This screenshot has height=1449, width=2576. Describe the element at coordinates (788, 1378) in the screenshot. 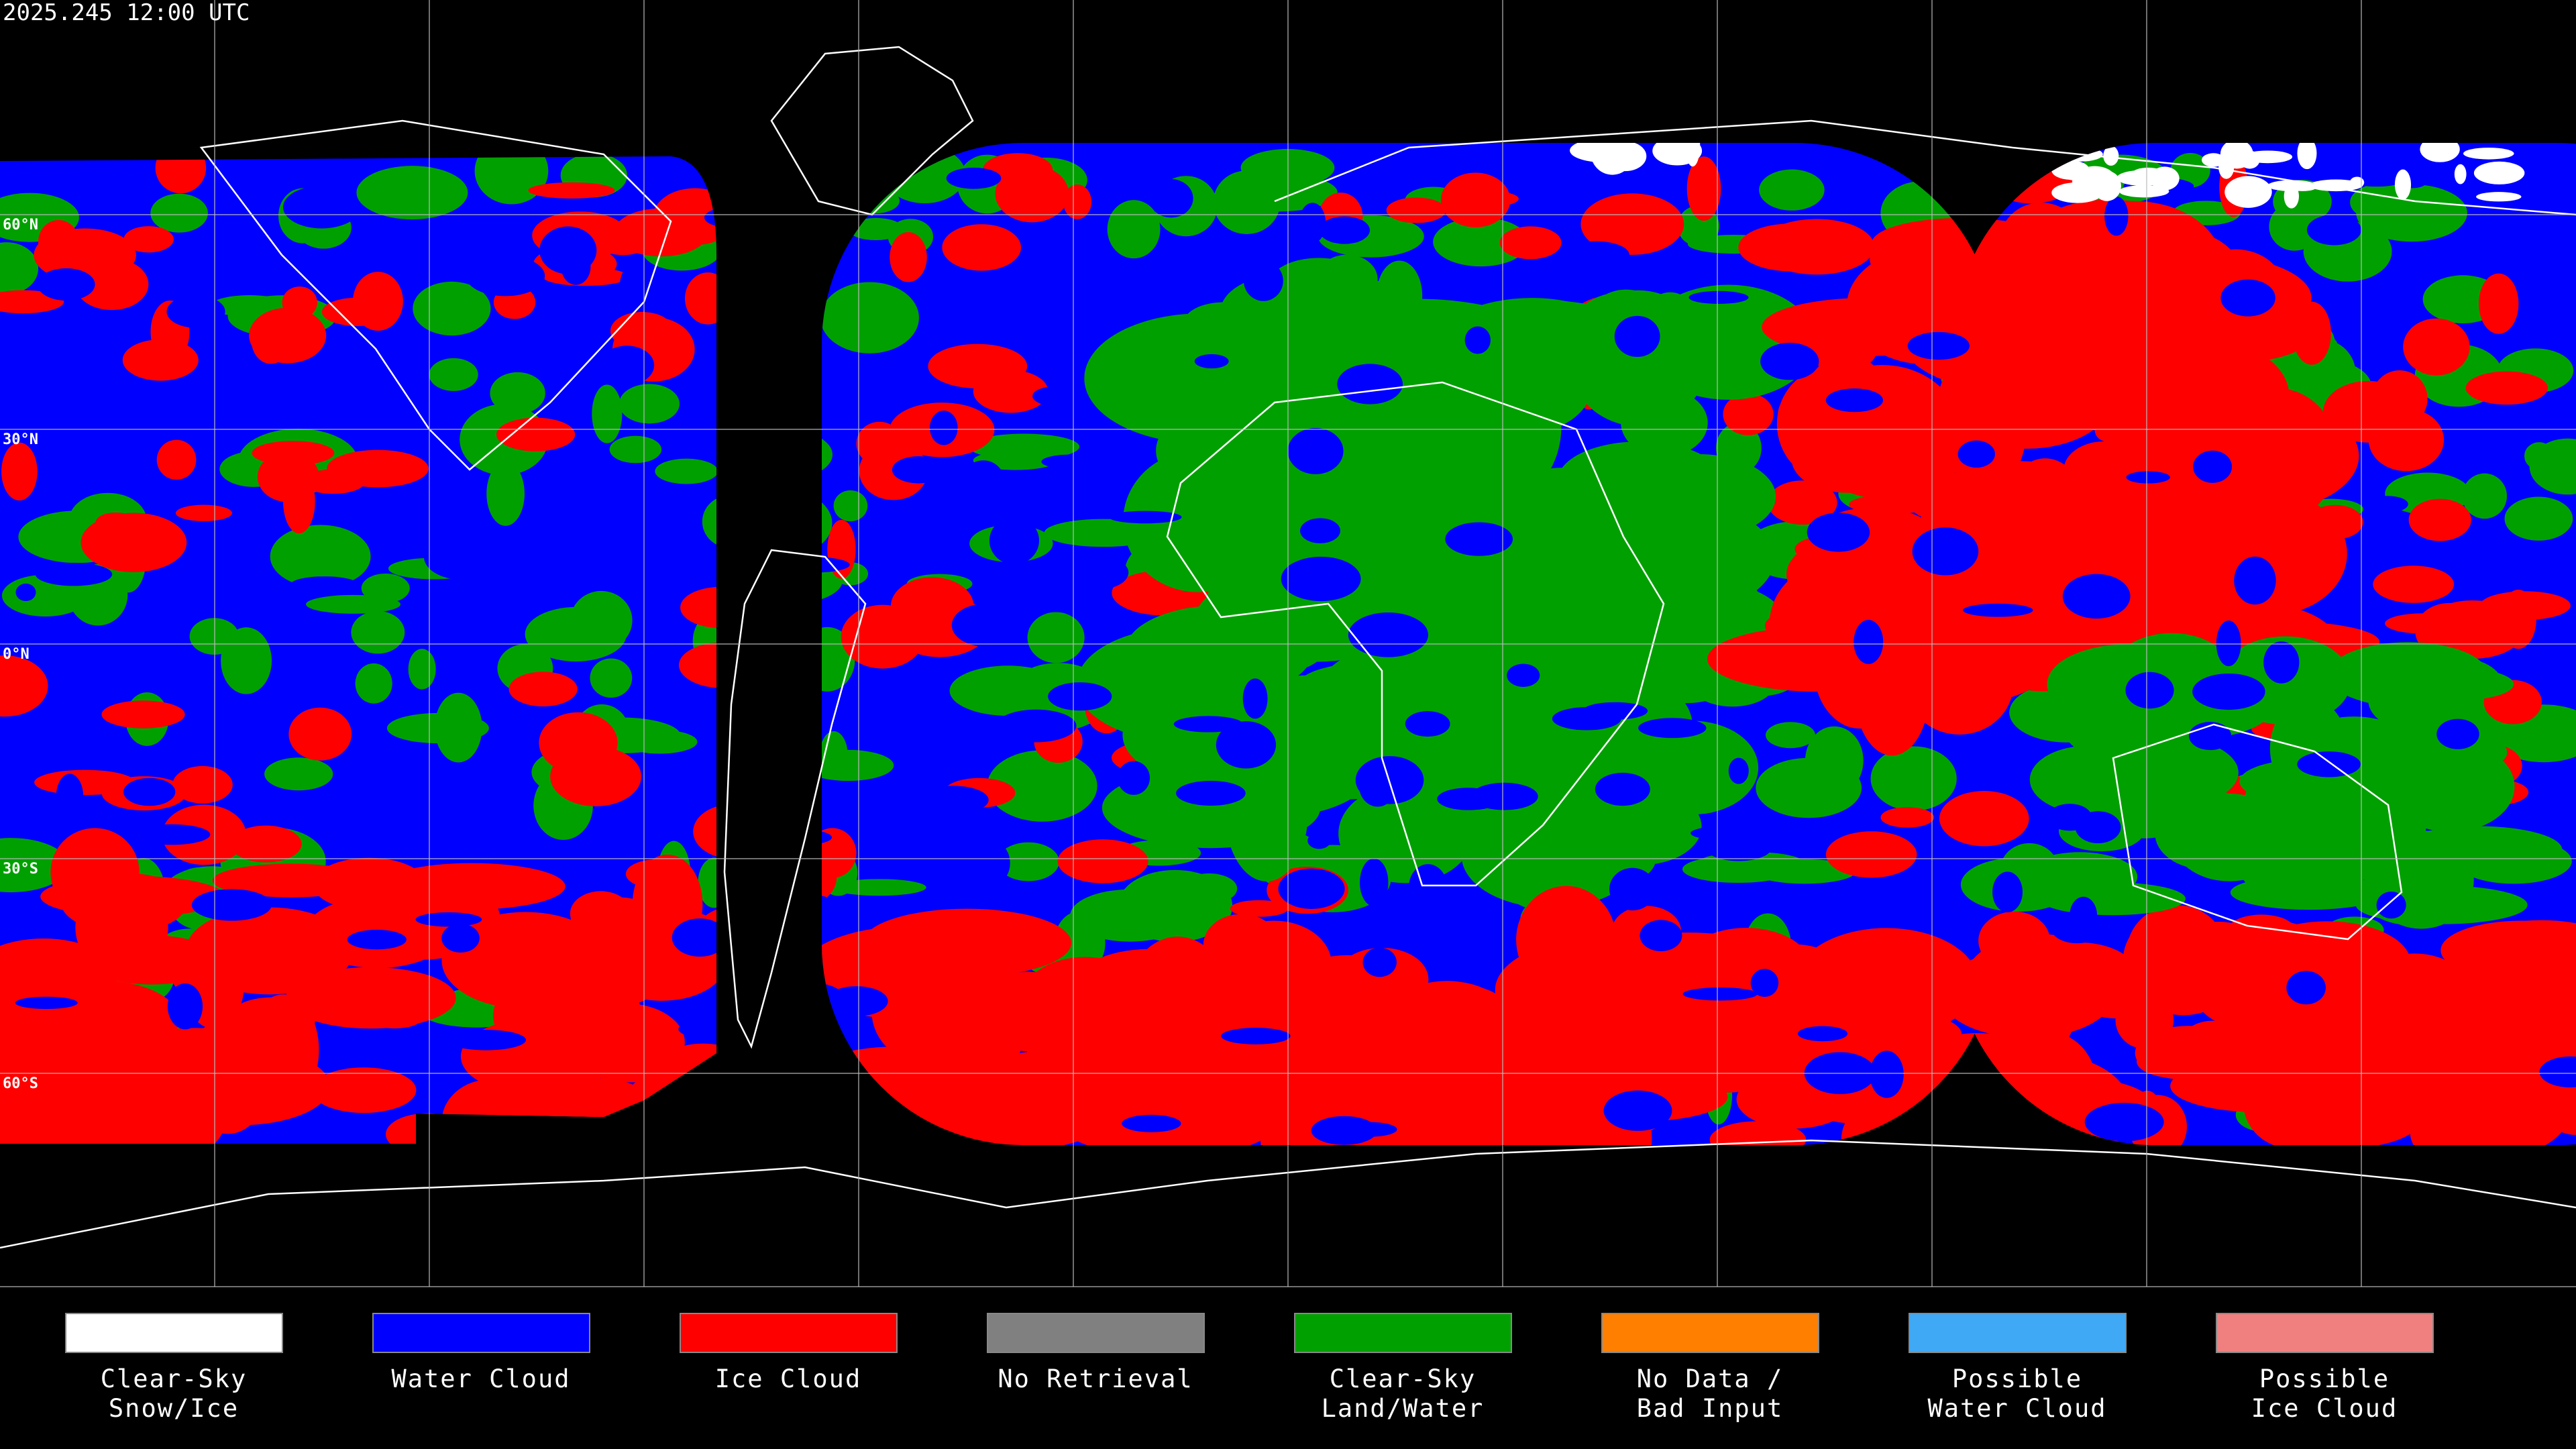

I see `legend-label: Ice Cloud` at that location.